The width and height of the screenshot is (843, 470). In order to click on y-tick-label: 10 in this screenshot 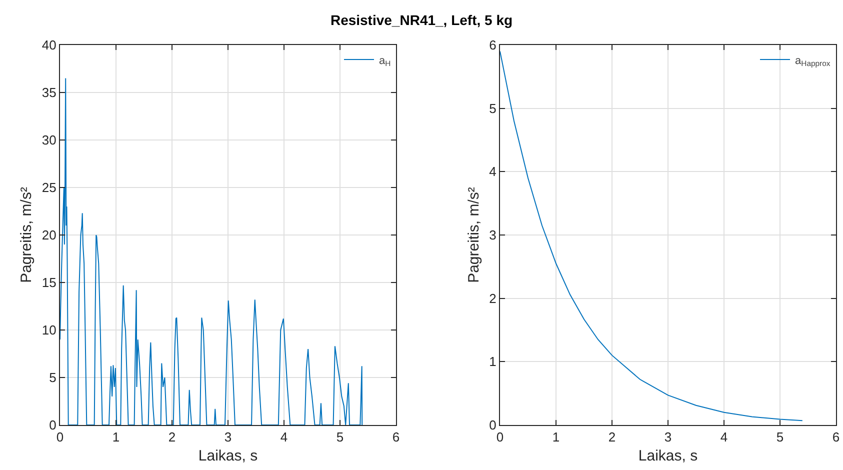, I will do `click(49, 330)`.